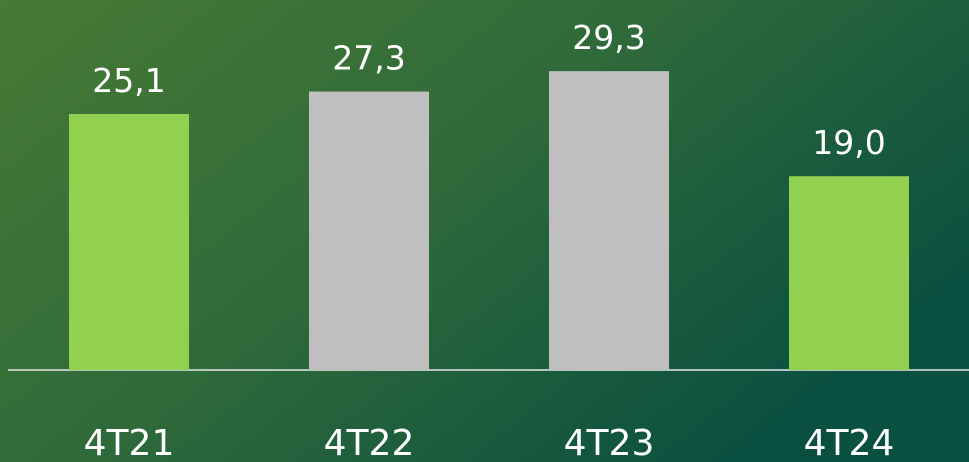 This screenshot has width=969, height=462. What do you see at coordinates (849, 442) in the screenshot?
I see `x-tick-label: 4T24` at bounding box center [849, 442].